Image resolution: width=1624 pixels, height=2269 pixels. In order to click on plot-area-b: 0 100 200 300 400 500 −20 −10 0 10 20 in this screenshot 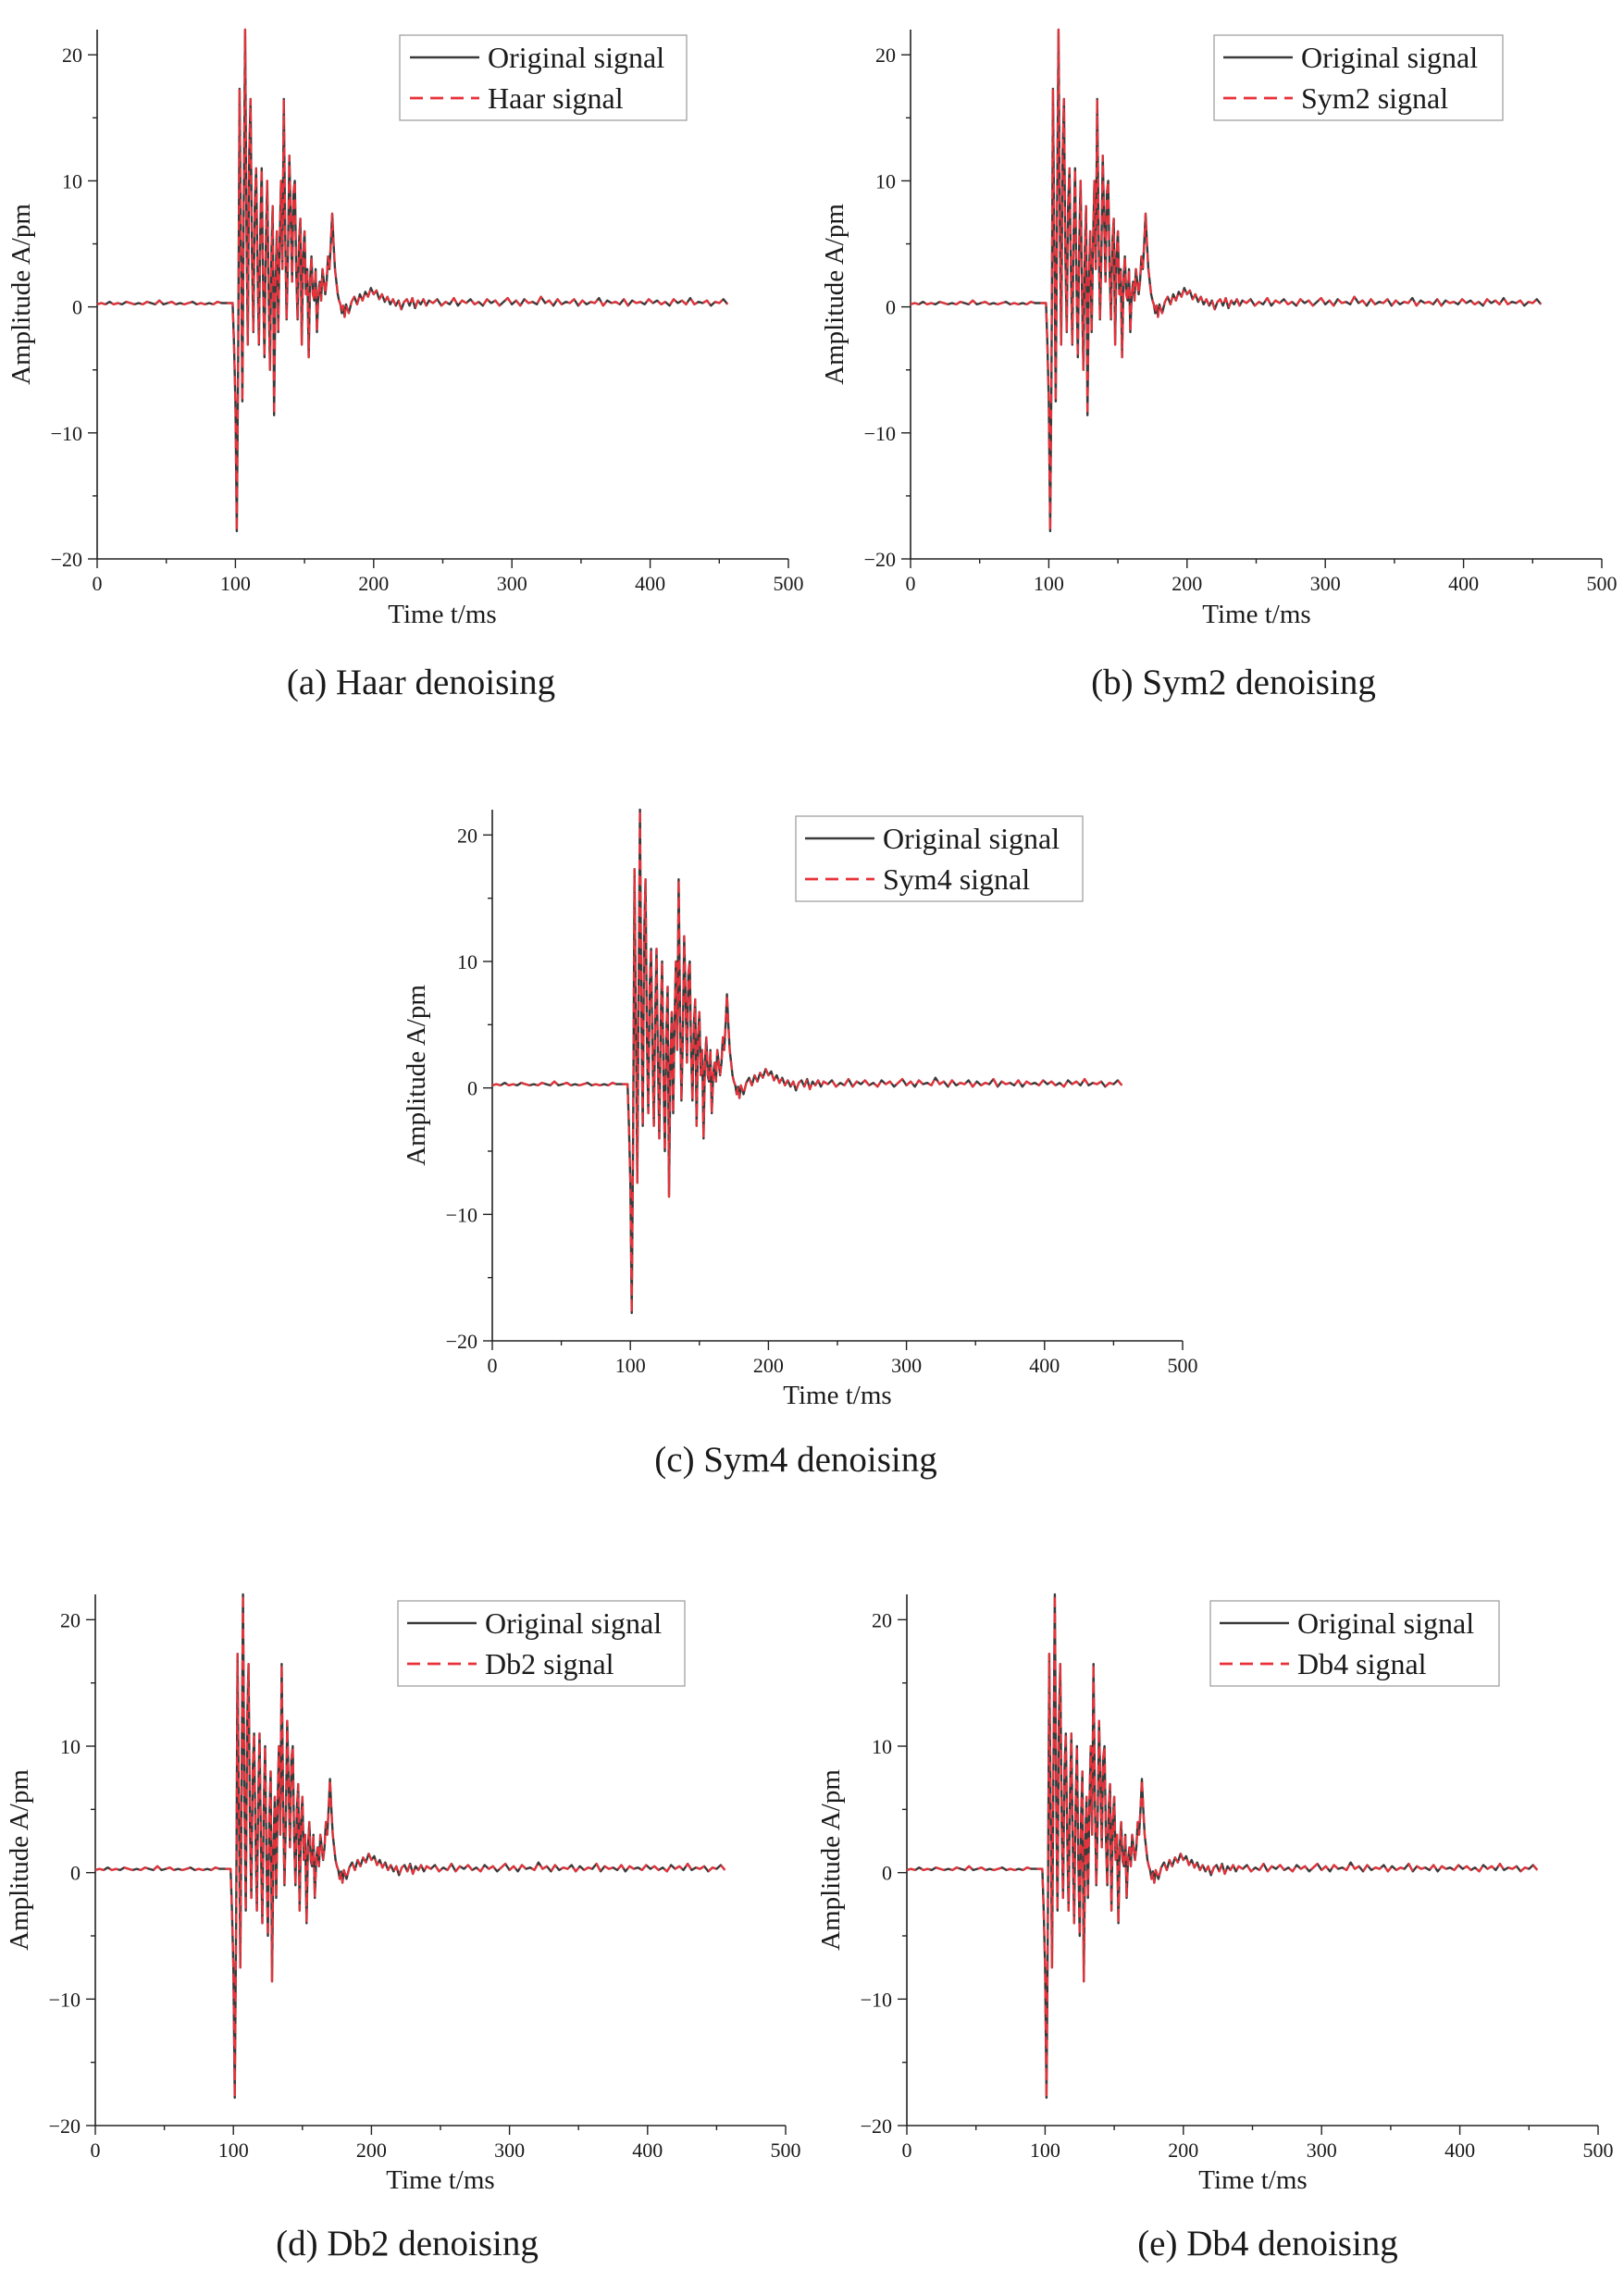, I will do `click(1241, 311)`.